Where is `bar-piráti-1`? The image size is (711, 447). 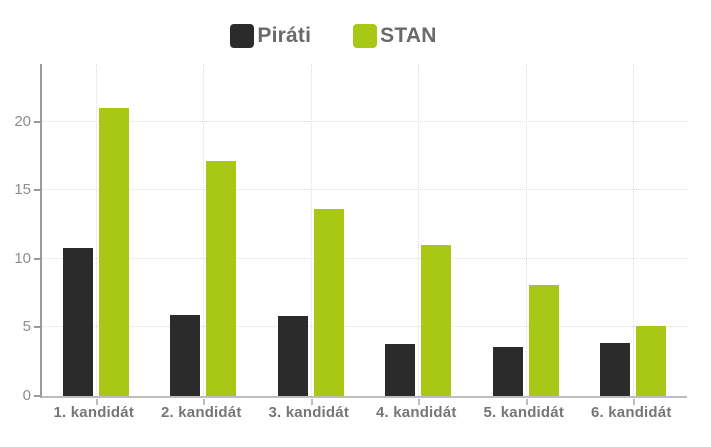 bar-piráti-1 is located at coordinates (77, 321).